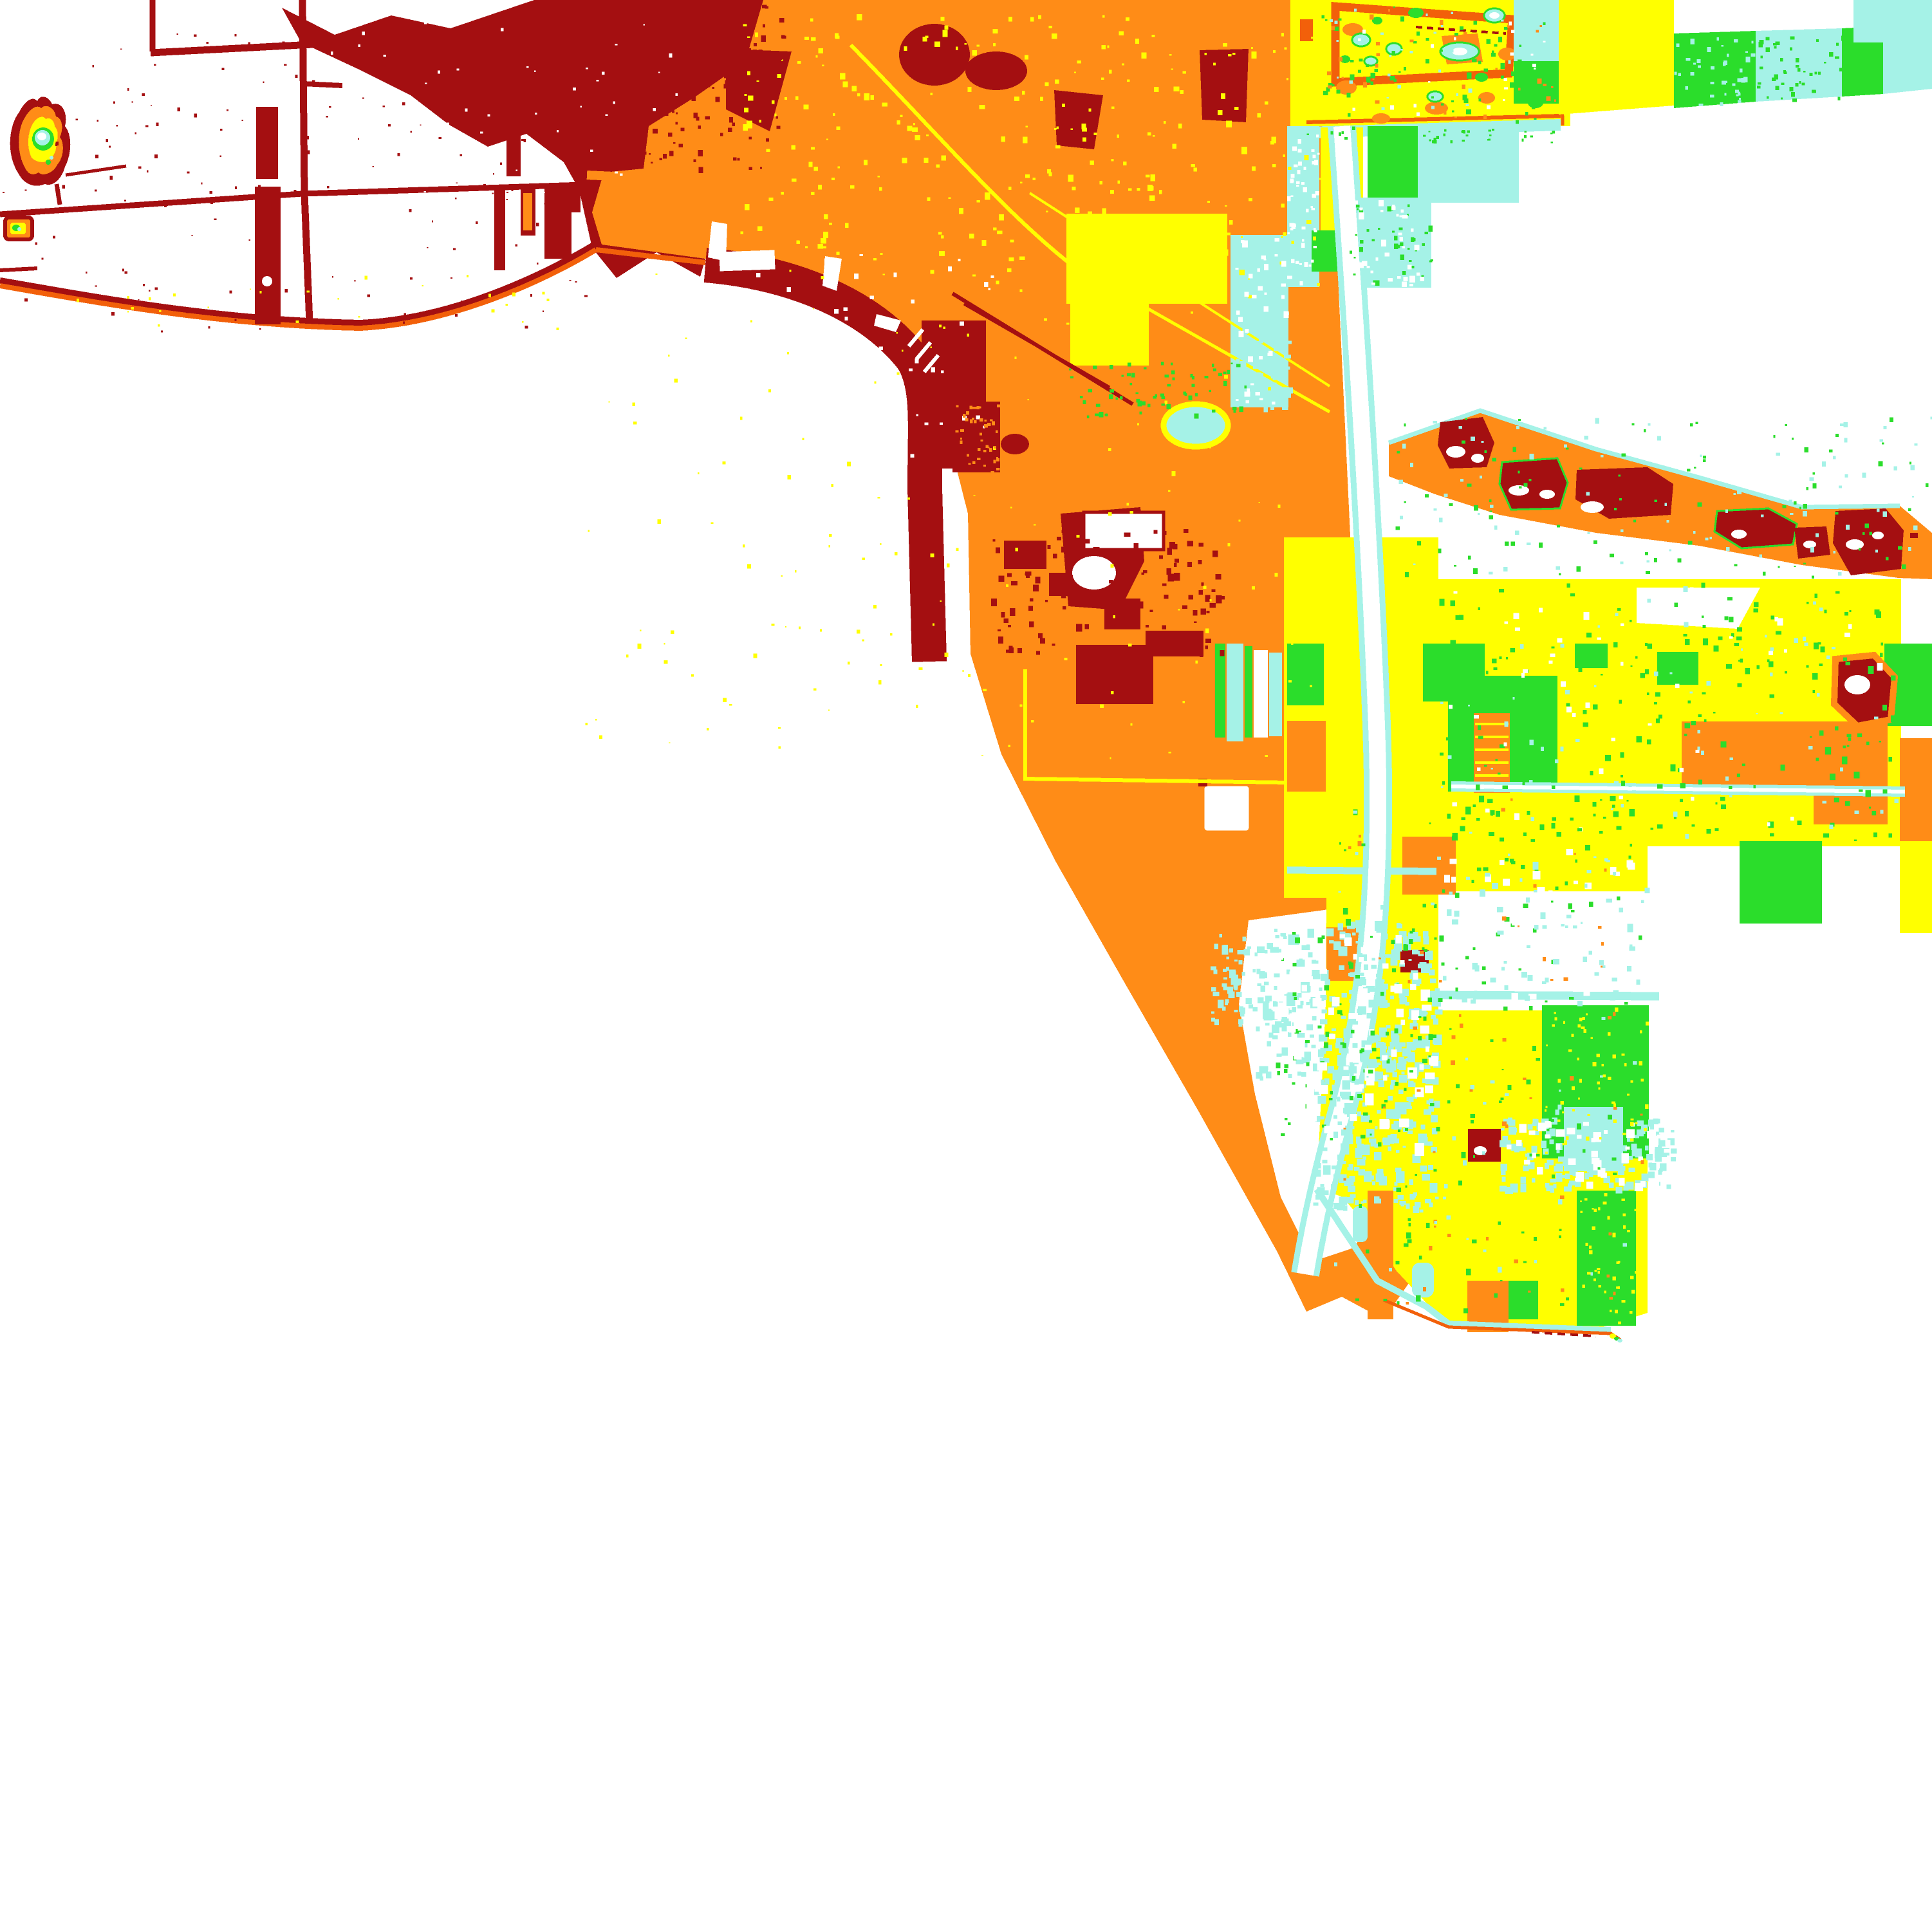 The height and width of the screenshot is (1932, 1932). I want to click on islands-cyan-fringe, so click(1644, 459).